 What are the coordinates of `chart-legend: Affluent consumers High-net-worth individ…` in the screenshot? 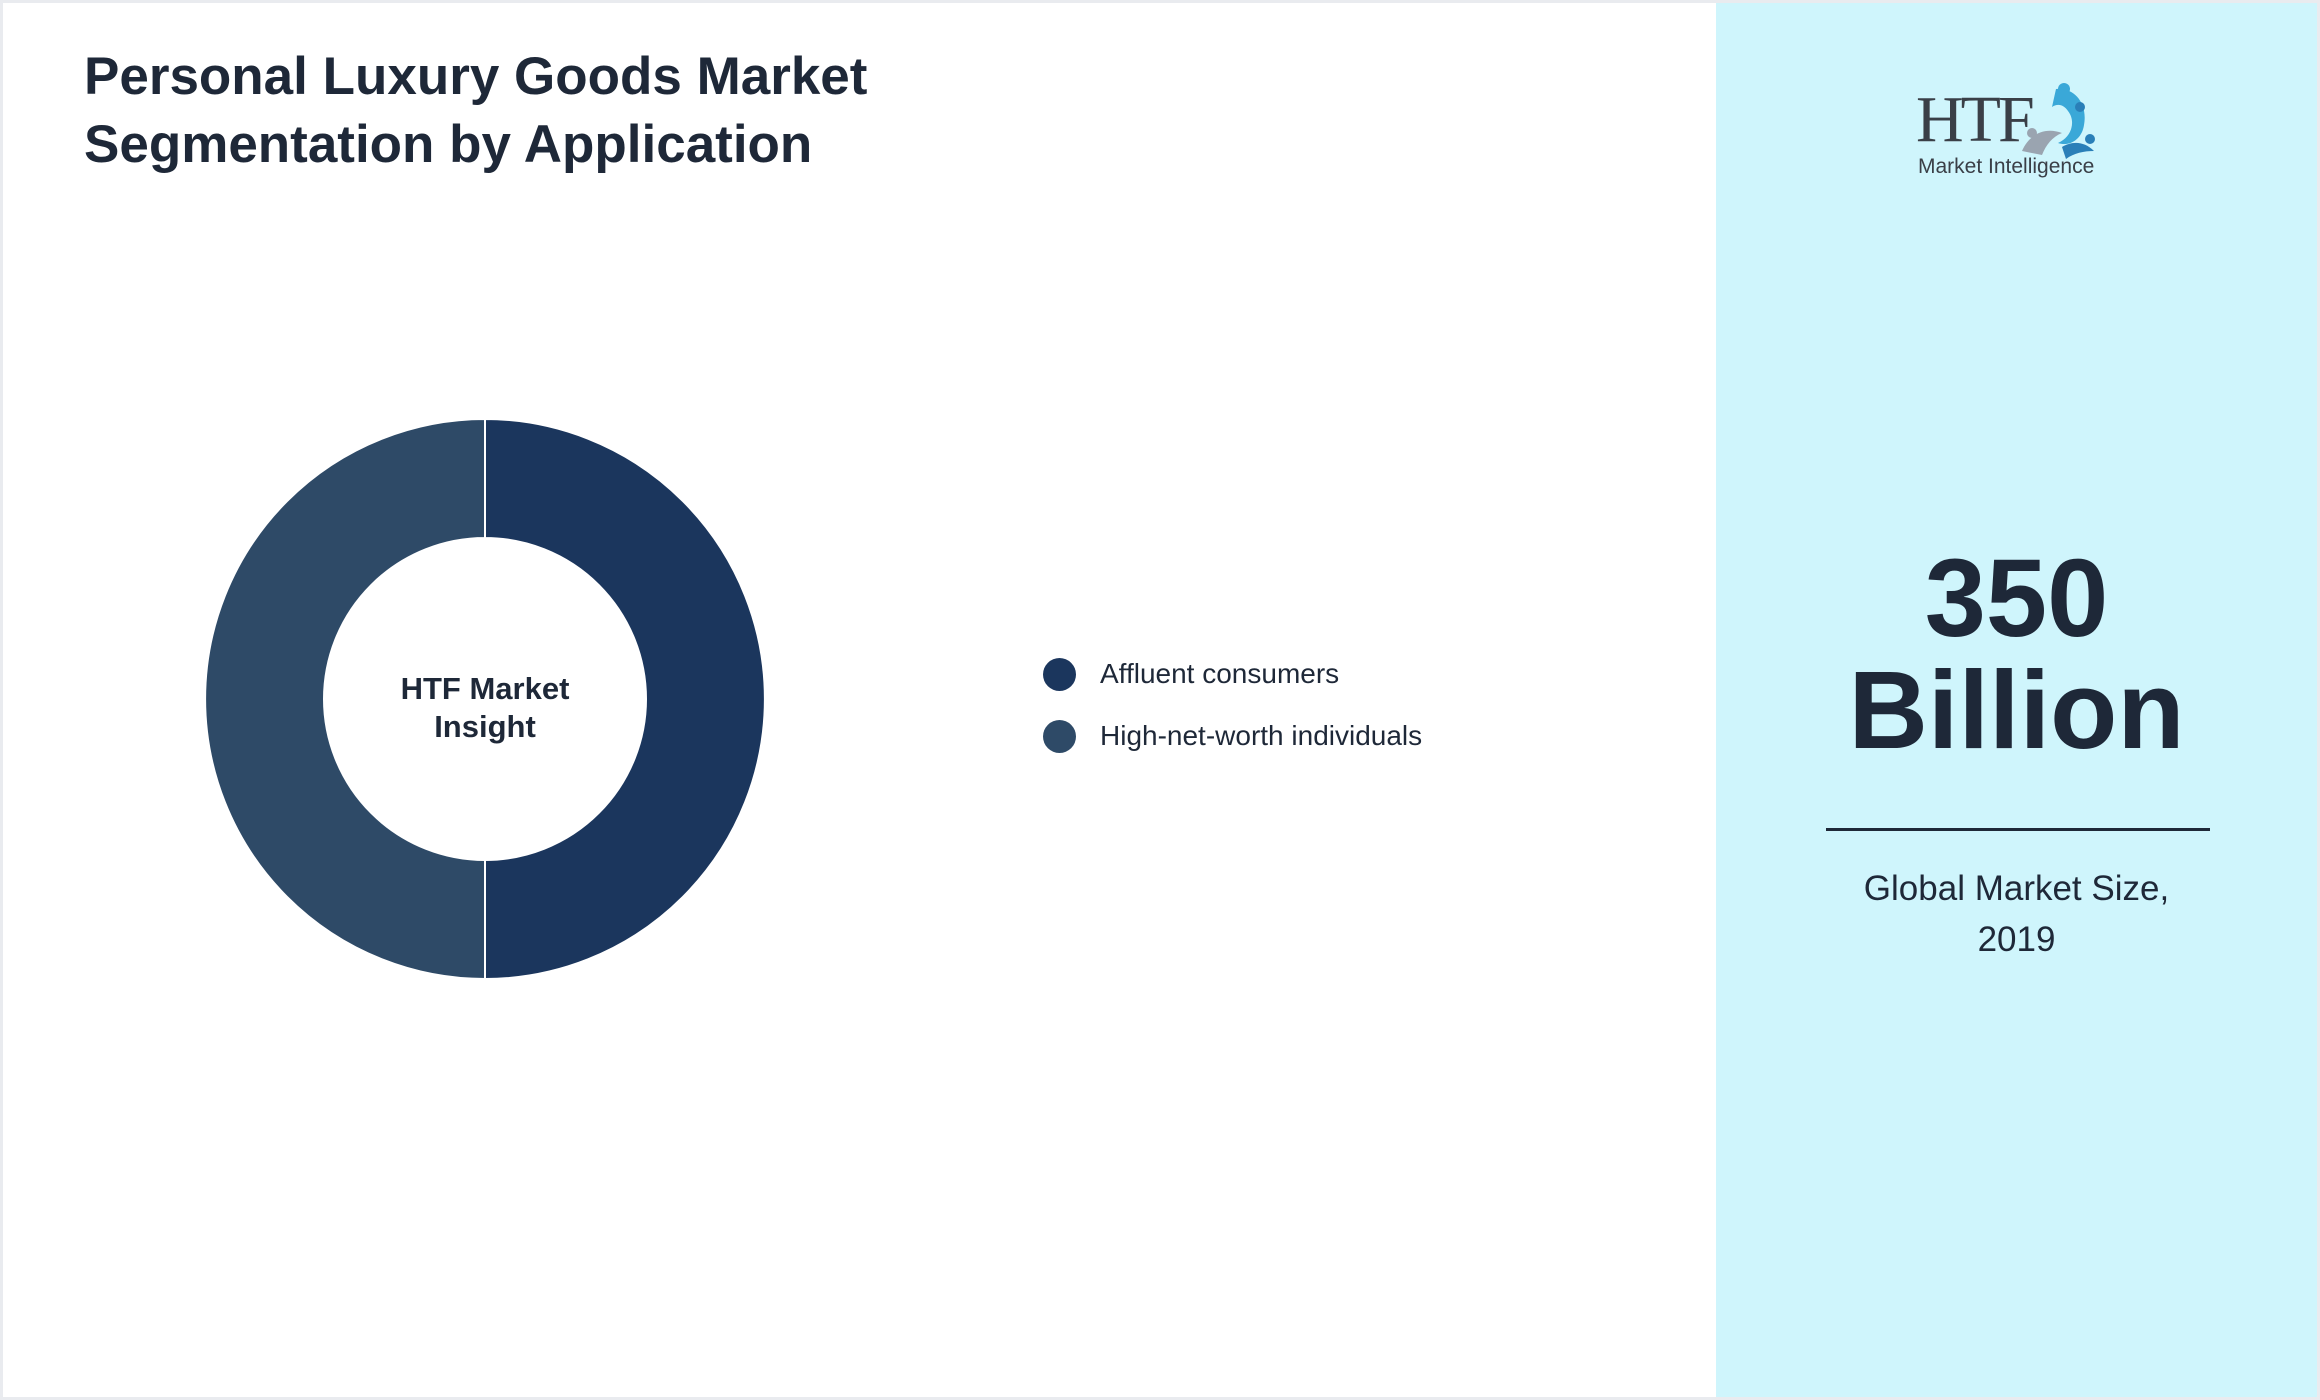 It's located at (1232, 705).